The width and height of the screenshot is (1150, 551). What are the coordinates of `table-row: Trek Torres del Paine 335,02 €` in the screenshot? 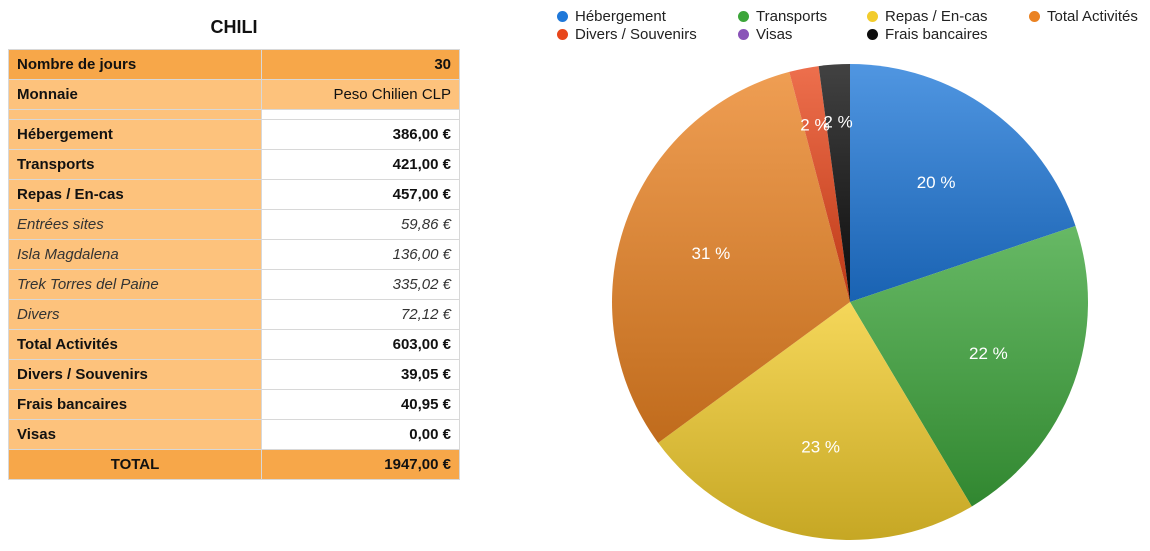 It's located at (234, 284).